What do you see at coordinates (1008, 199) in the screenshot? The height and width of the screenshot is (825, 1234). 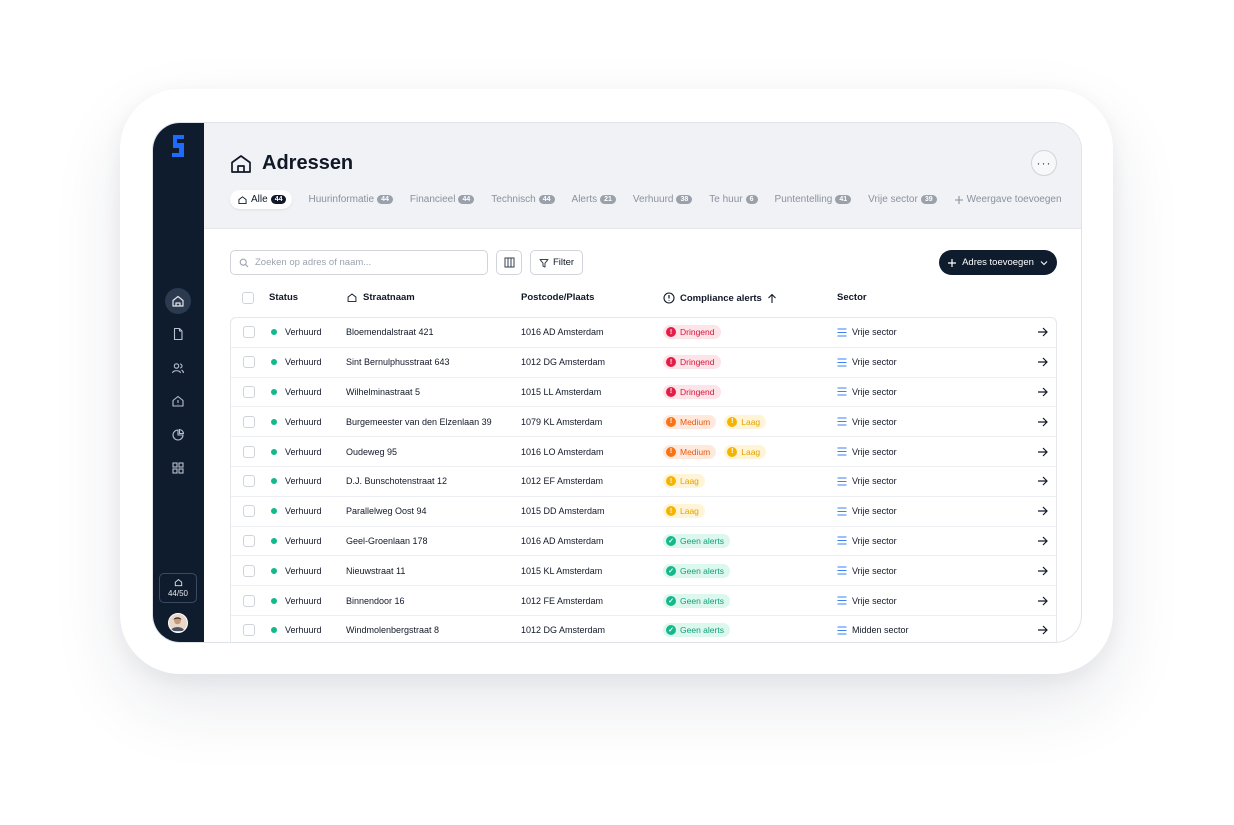 I see `add-view-button: Weergave toevoegen` at bounding box center [1008, 199].